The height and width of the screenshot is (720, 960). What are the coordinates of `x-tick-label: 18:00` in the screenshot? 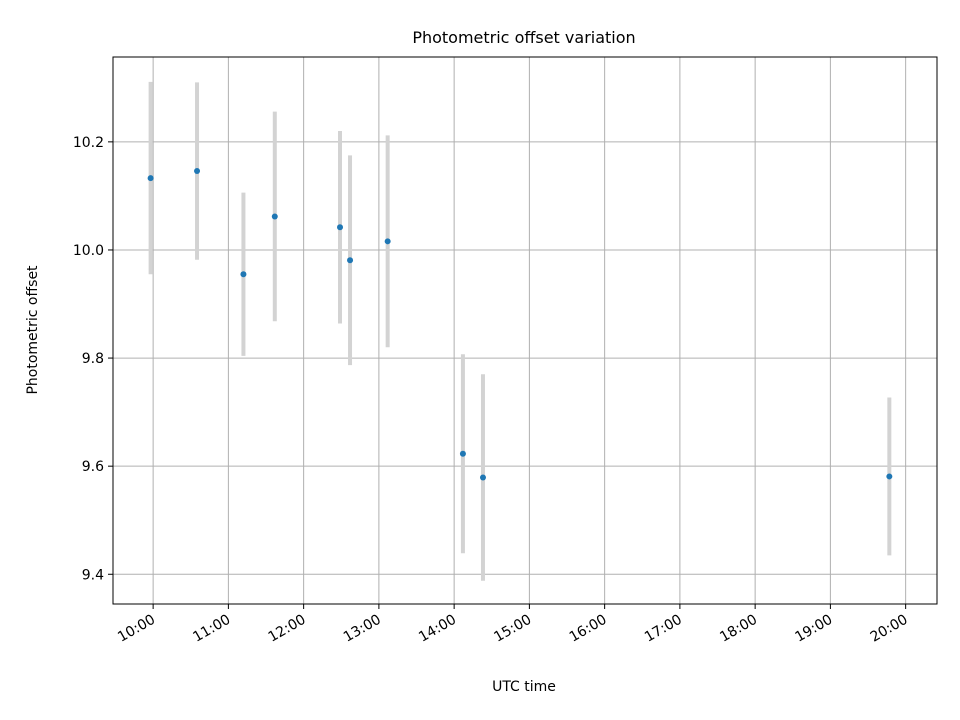 It's located at (738, 629).